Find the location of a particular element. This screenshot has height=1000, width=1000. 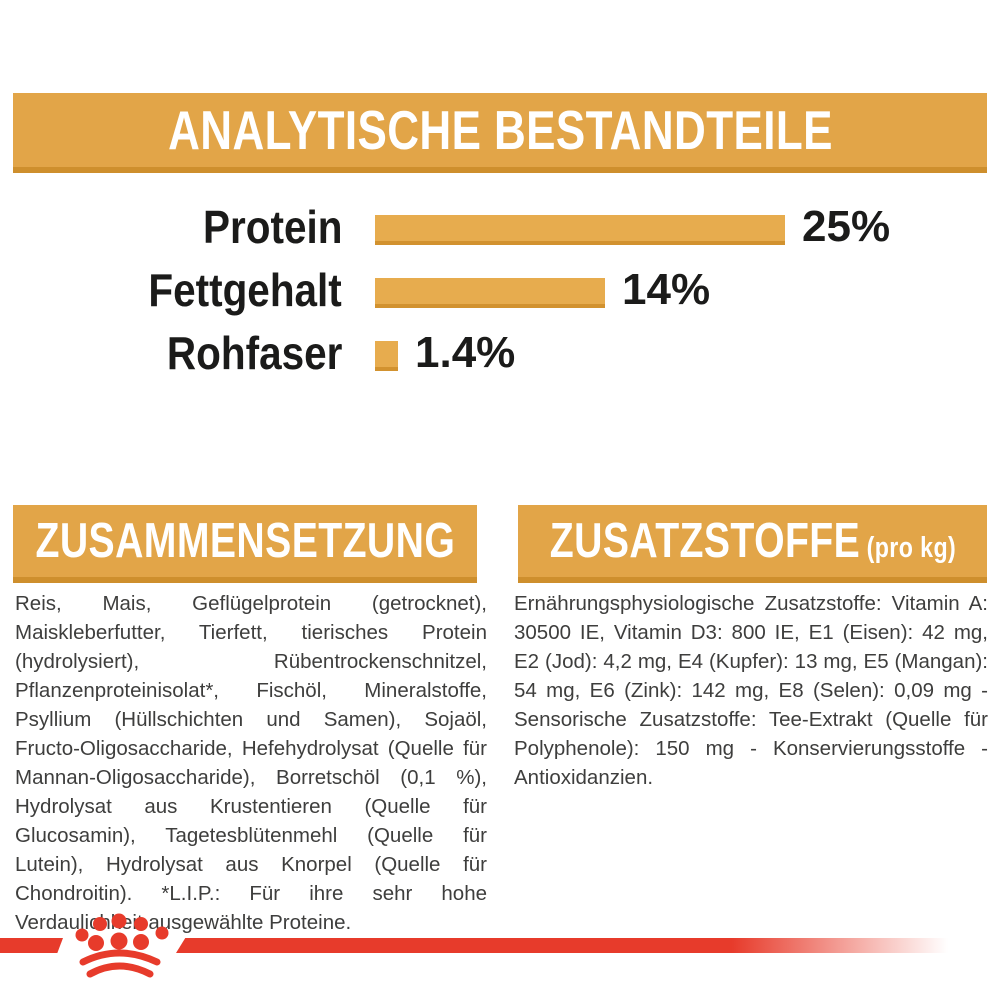

royal-canin-crown-paw-logo is located at coordinates (122, 945).